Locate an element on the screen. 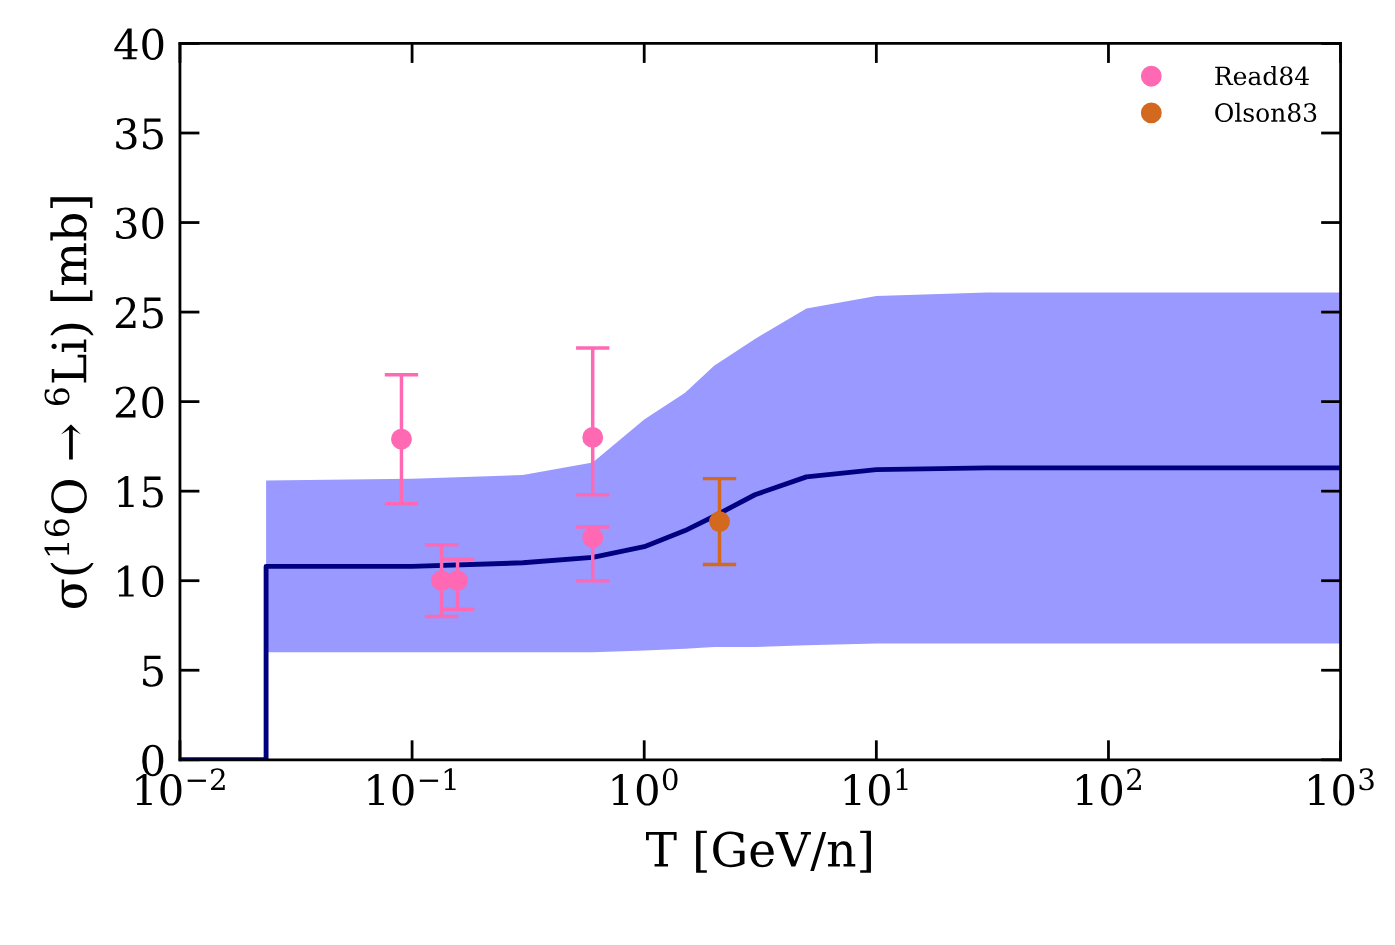 Image resolution: width=1395 pixels, height=945 pixels. x-tick-label: 10$^{1}$ is located at coordinates (876, 787).